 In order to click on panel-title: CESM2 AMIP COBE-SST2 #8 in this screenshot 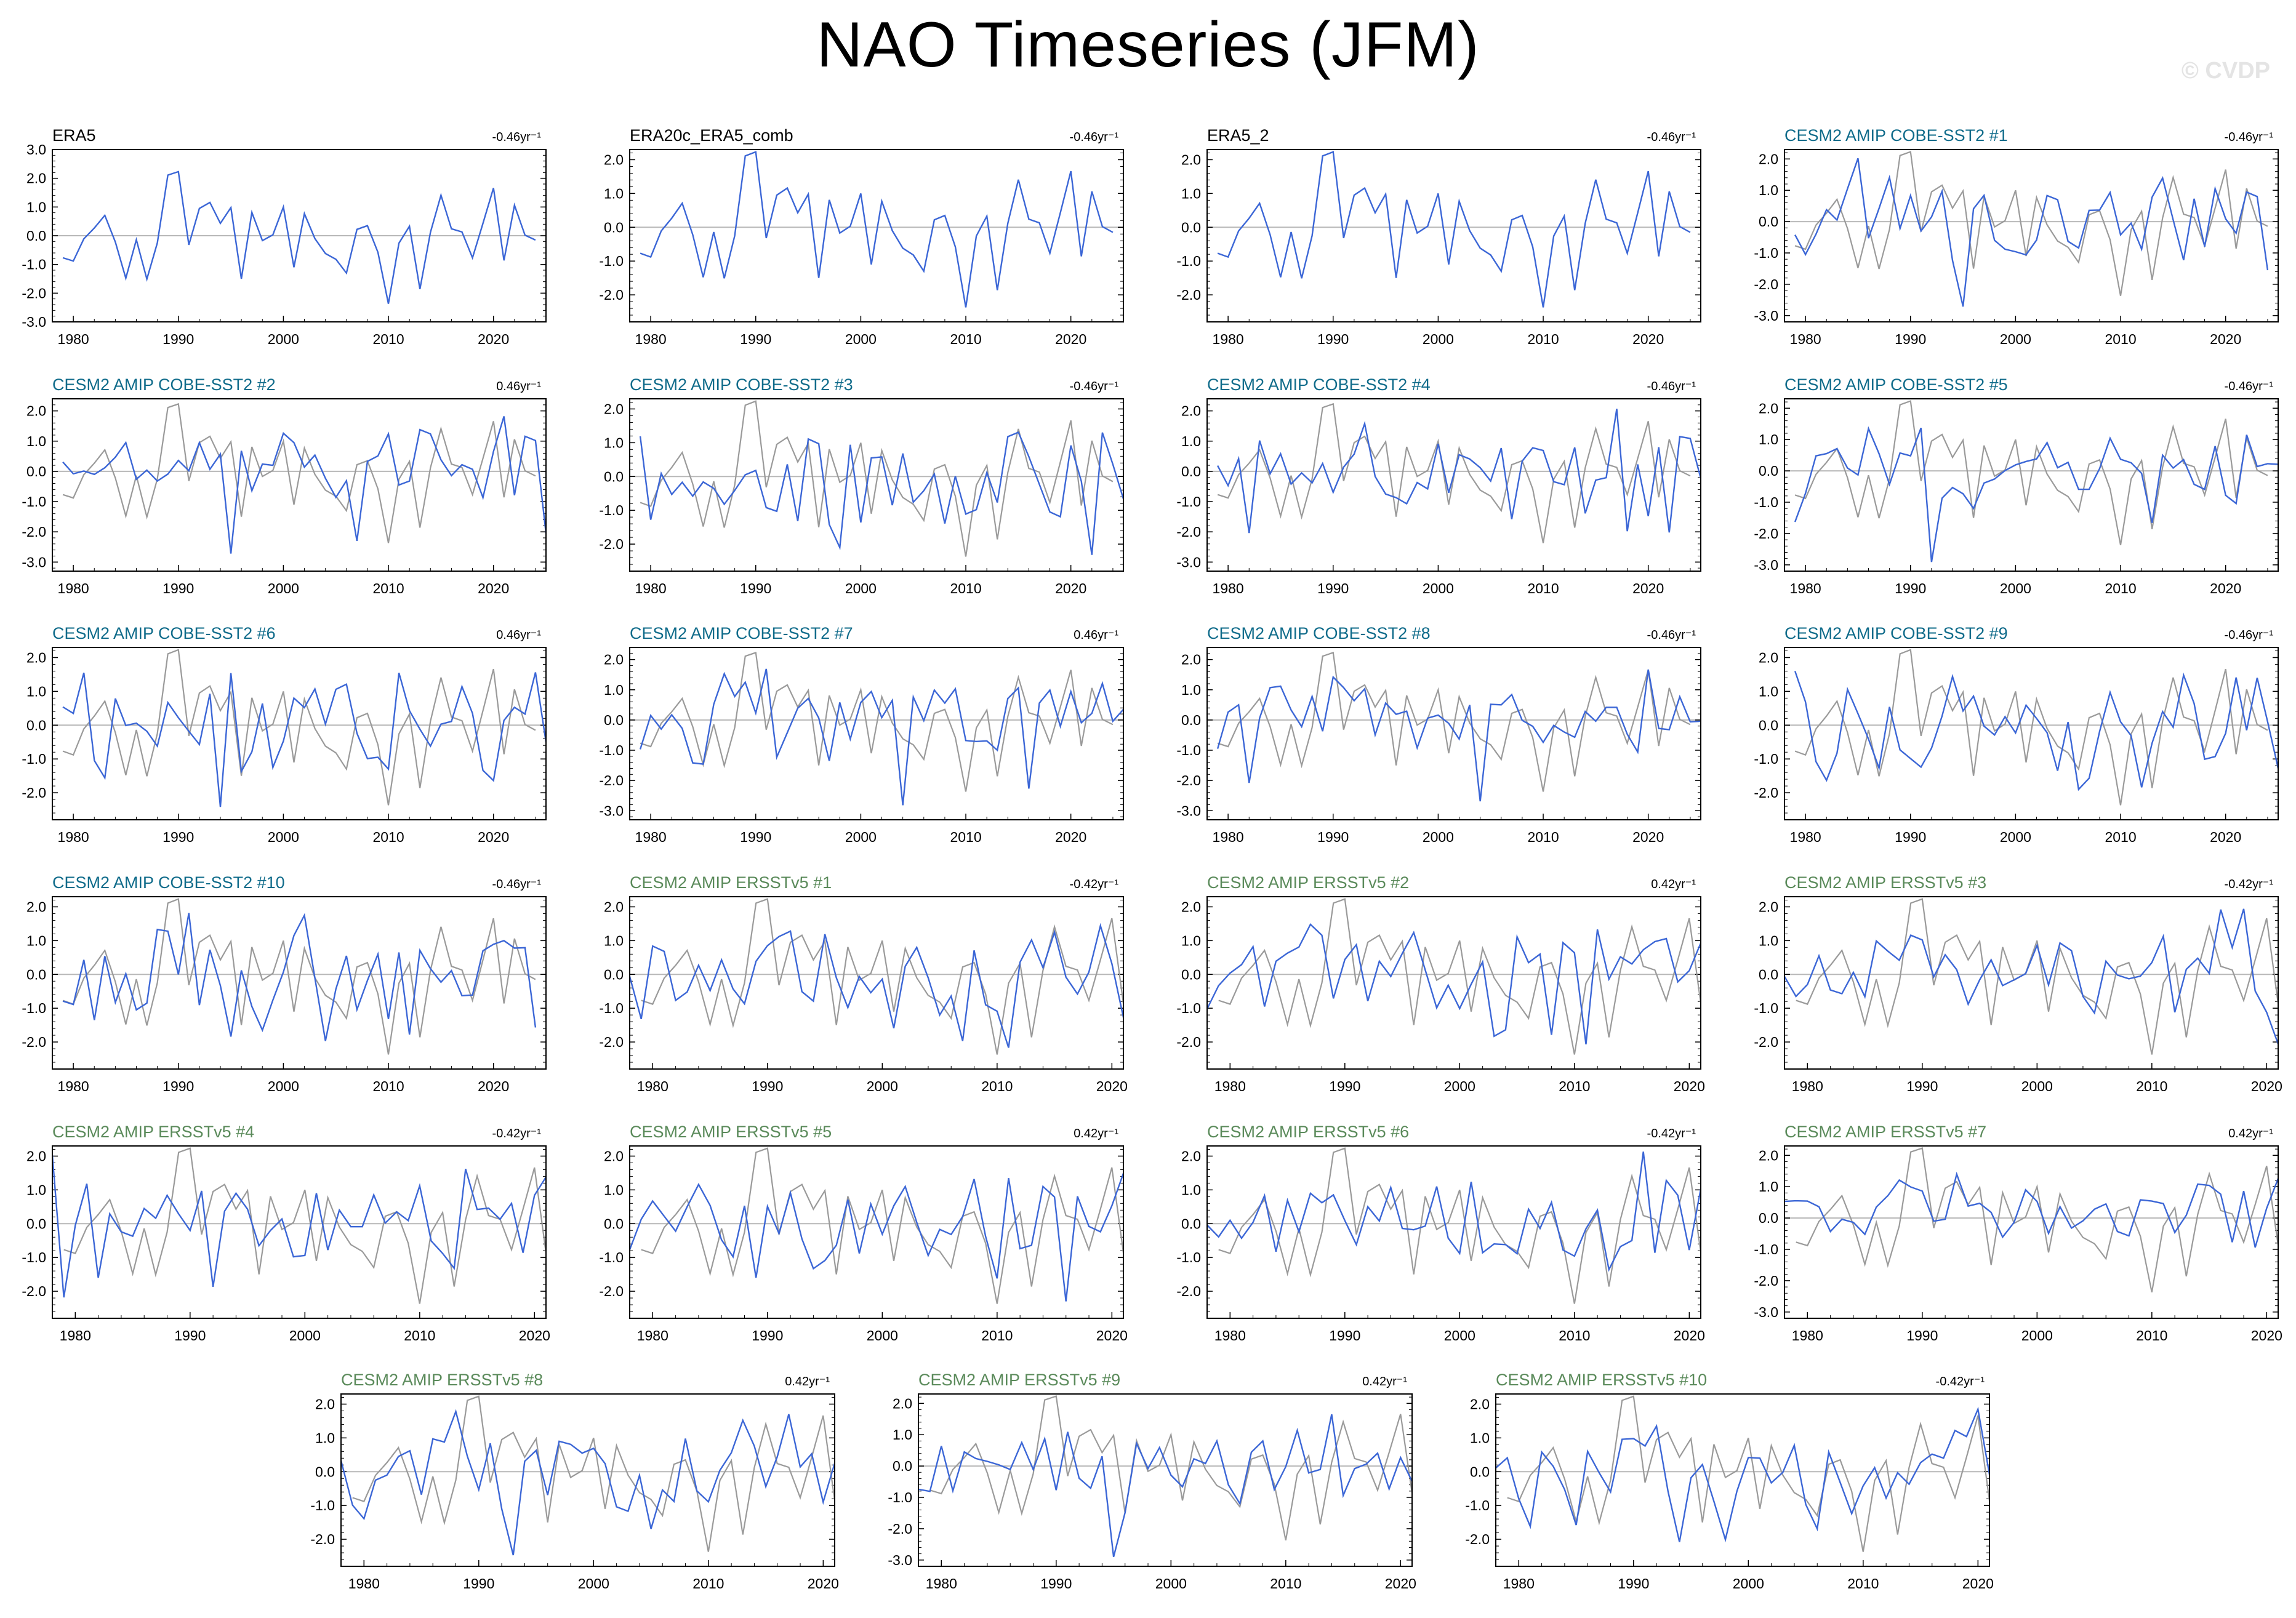, I will do `click(1319, 633)`.